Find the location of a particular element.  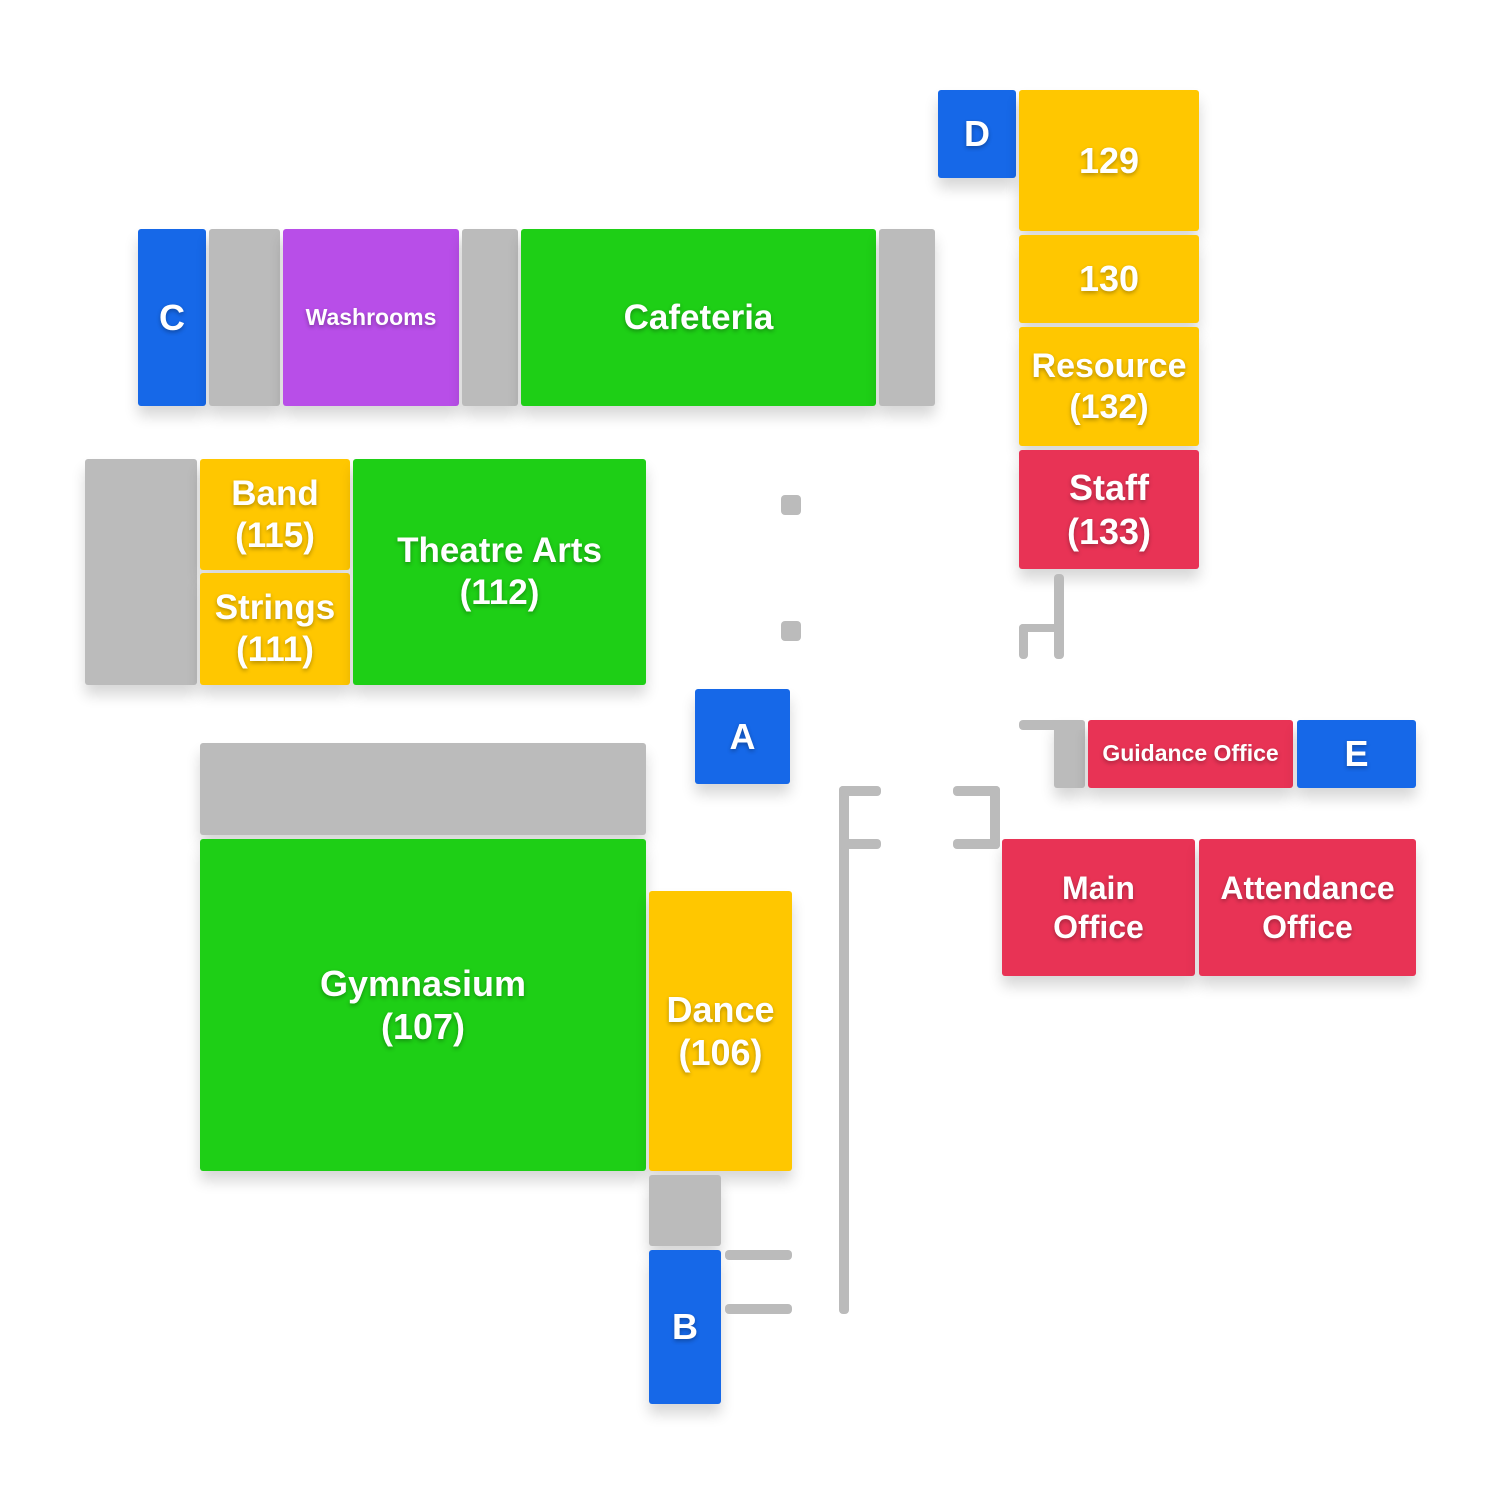

entrance-a: A is located at coordinates (742, 736).